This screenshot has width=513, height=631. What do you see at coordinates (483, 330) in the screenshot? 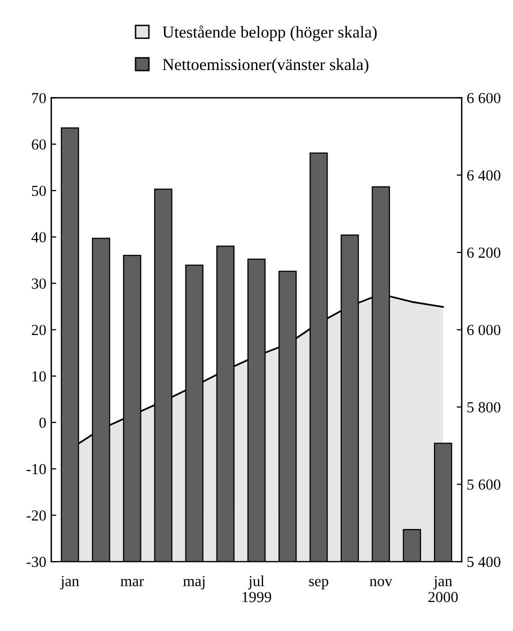
I see `y2-tick-label: 6 000` at bounding box center [483, 330].